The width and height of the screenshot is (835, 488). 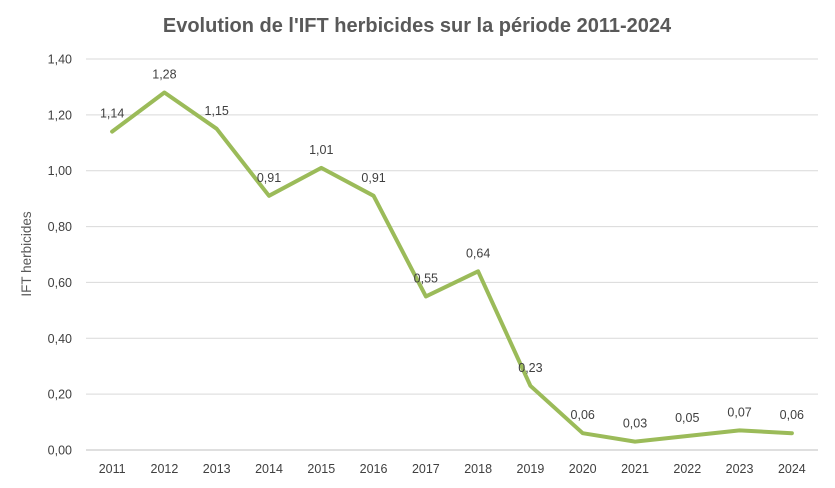 I want to click on x-tick-label: 2018, so click(x=478, y=469).